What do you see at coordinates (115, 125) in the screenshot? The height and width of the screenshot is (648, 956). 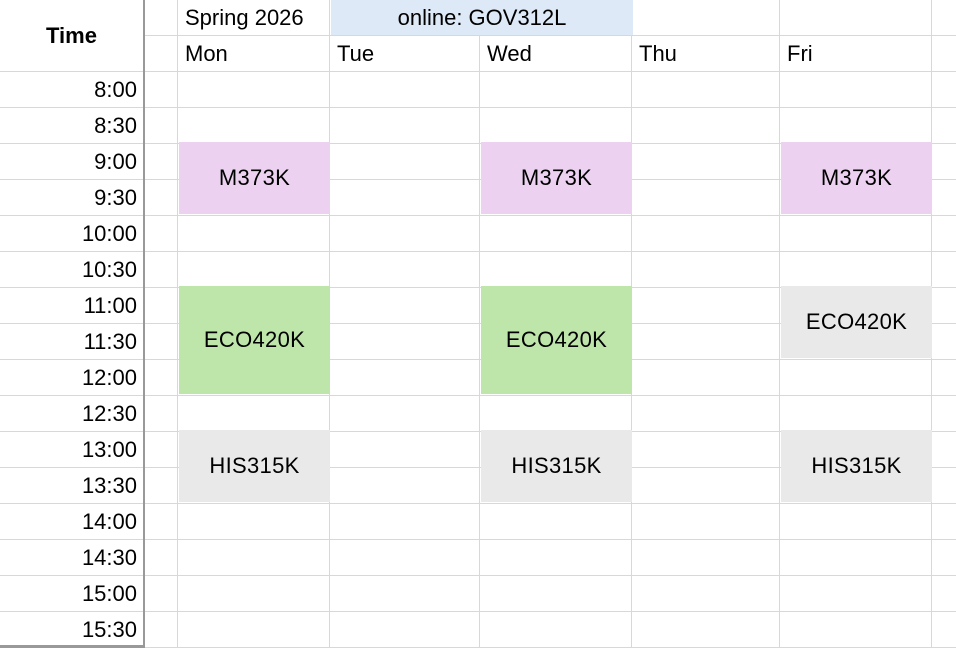 I see `time-label-cell: 8:30` at bounding box center [115, 125].